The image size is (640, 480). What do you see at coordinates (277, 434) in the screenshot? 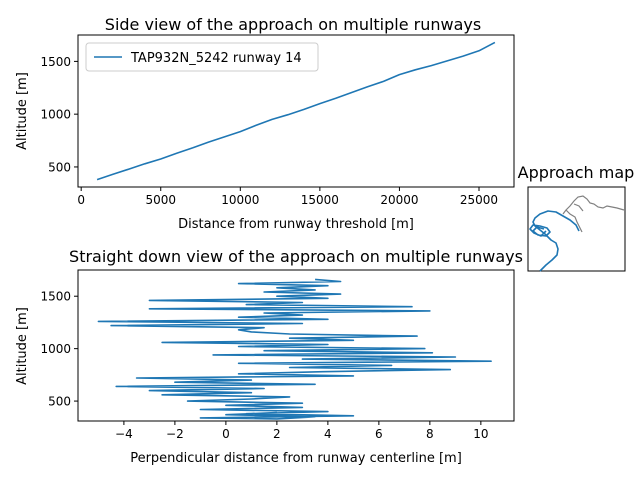
I see `down-x-tick-label: 2` at bounding box center [277, 434].